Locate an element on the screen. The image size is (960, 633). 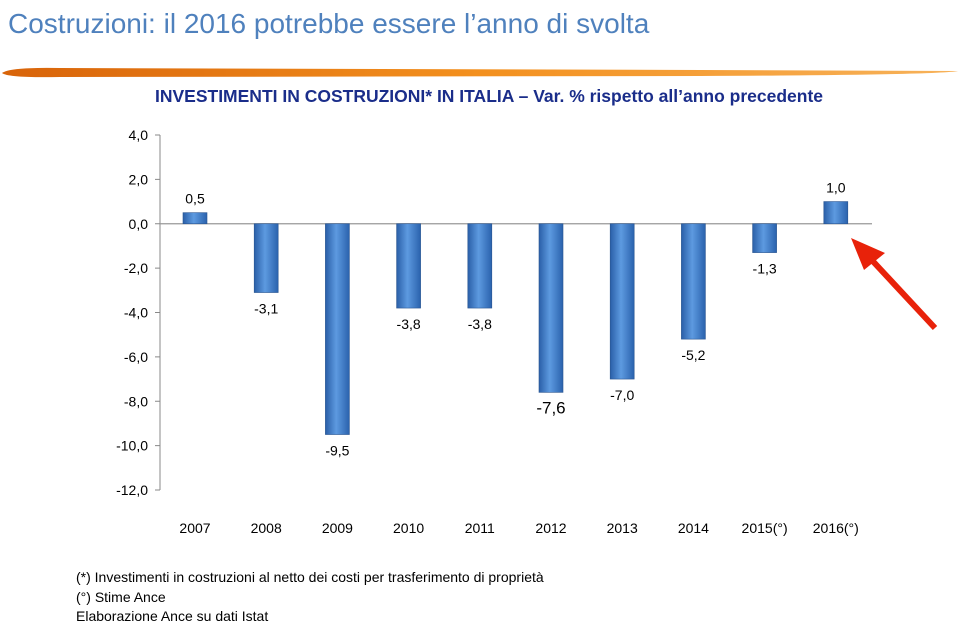
bar-2009 is located at coordinates (337, 329).